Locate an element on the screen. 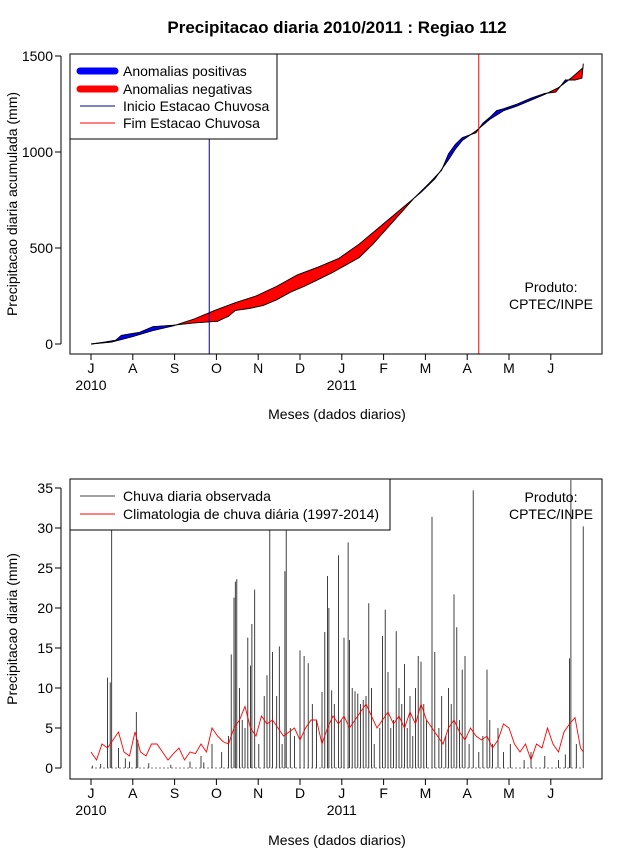 The image size is (640, 850). y-tick-label: 15 is located at coordinates (45, 648).